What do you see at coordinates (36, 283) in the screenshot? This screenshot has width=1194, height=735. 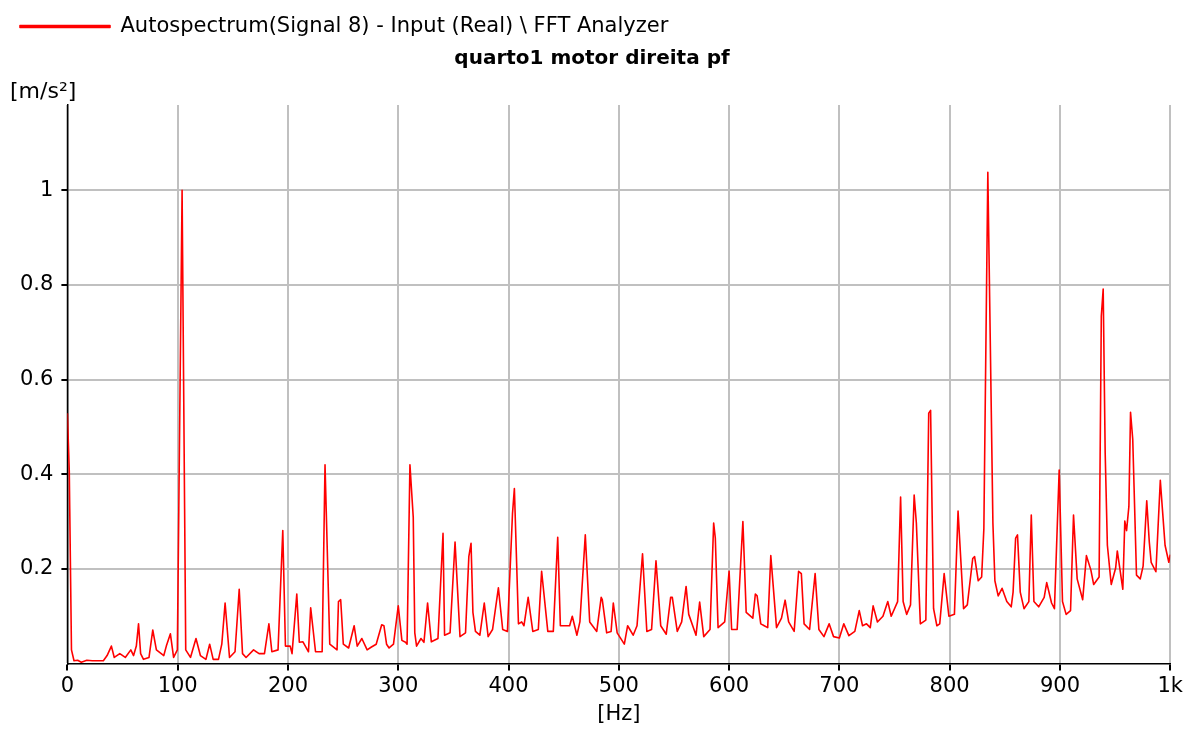 I see `y-tick-label: 0.8` at bounding box center [36, 283].